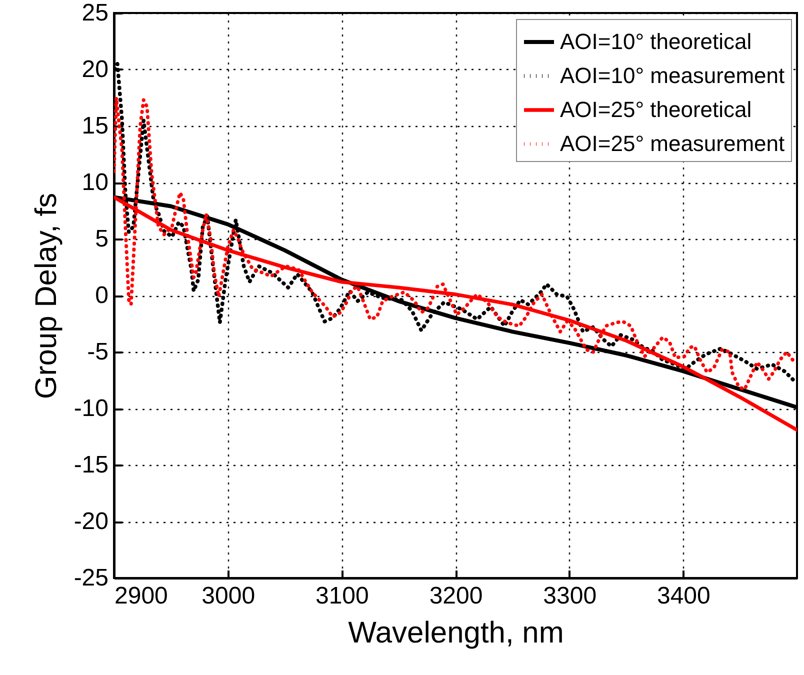  Describe the element at coordinates (656, 109) in the screenshot. I see `legend-label: AOI=25° theoretical` at that location.